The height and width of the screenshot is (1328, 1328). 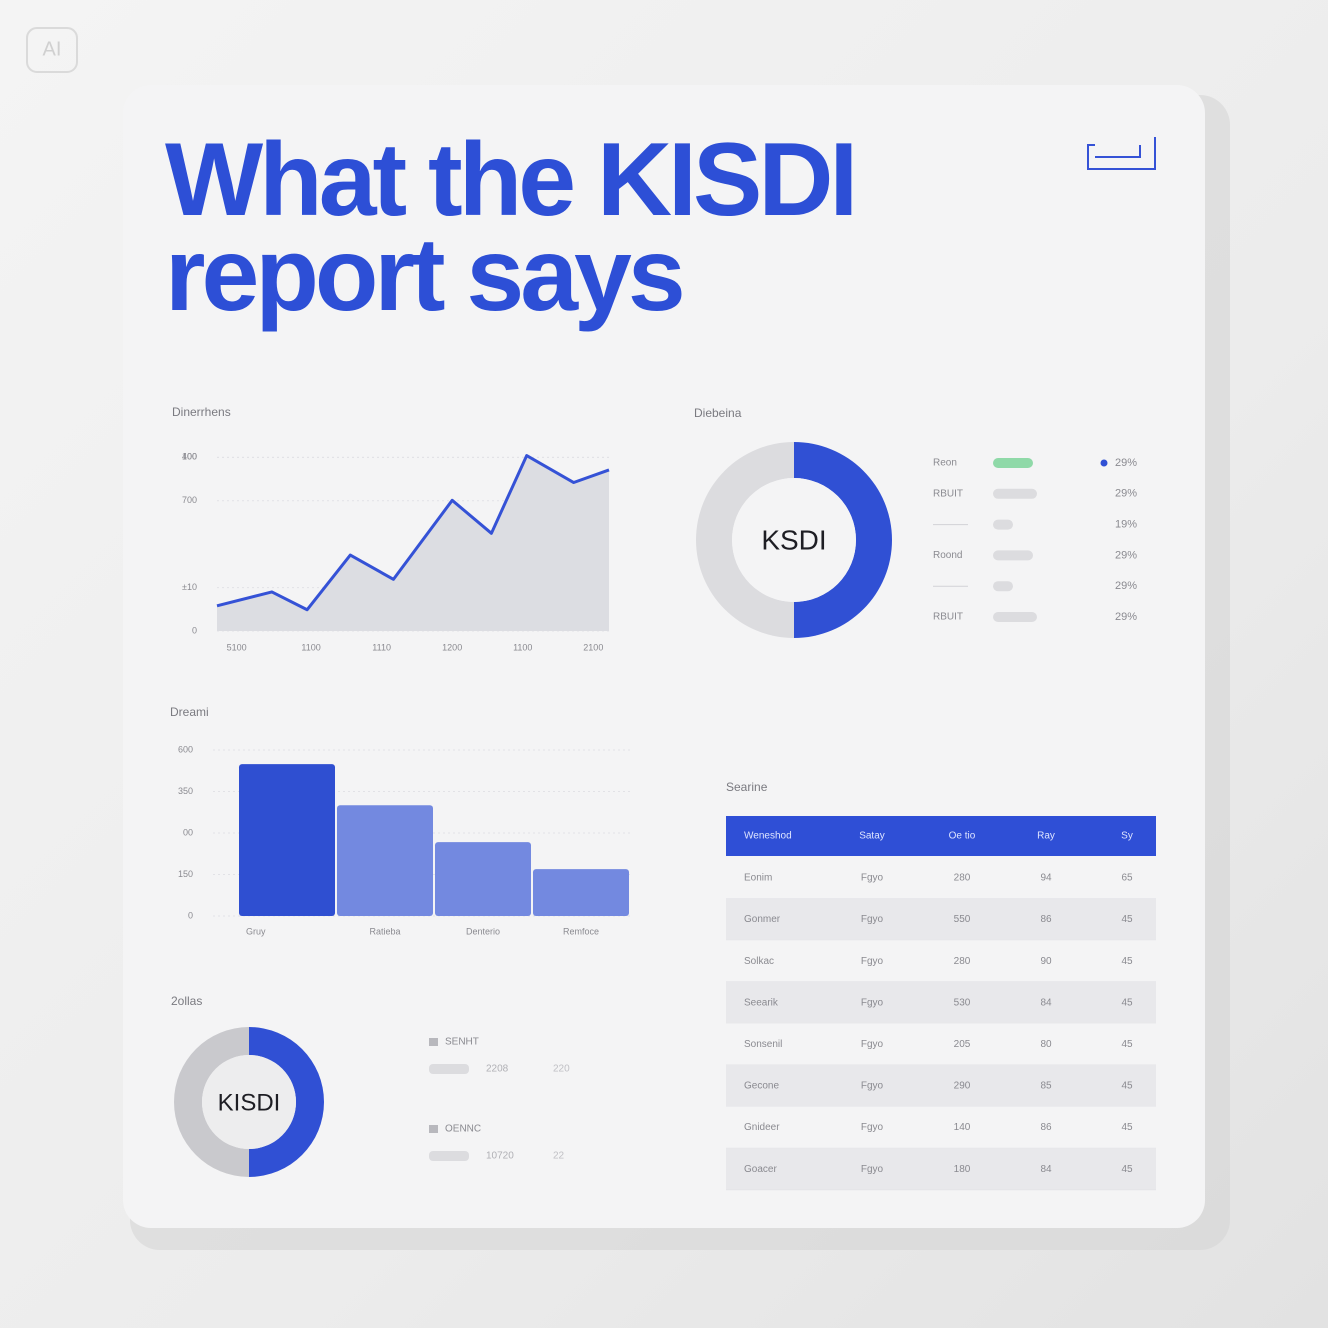 I want to click on bar, so click(x=287, y=840).